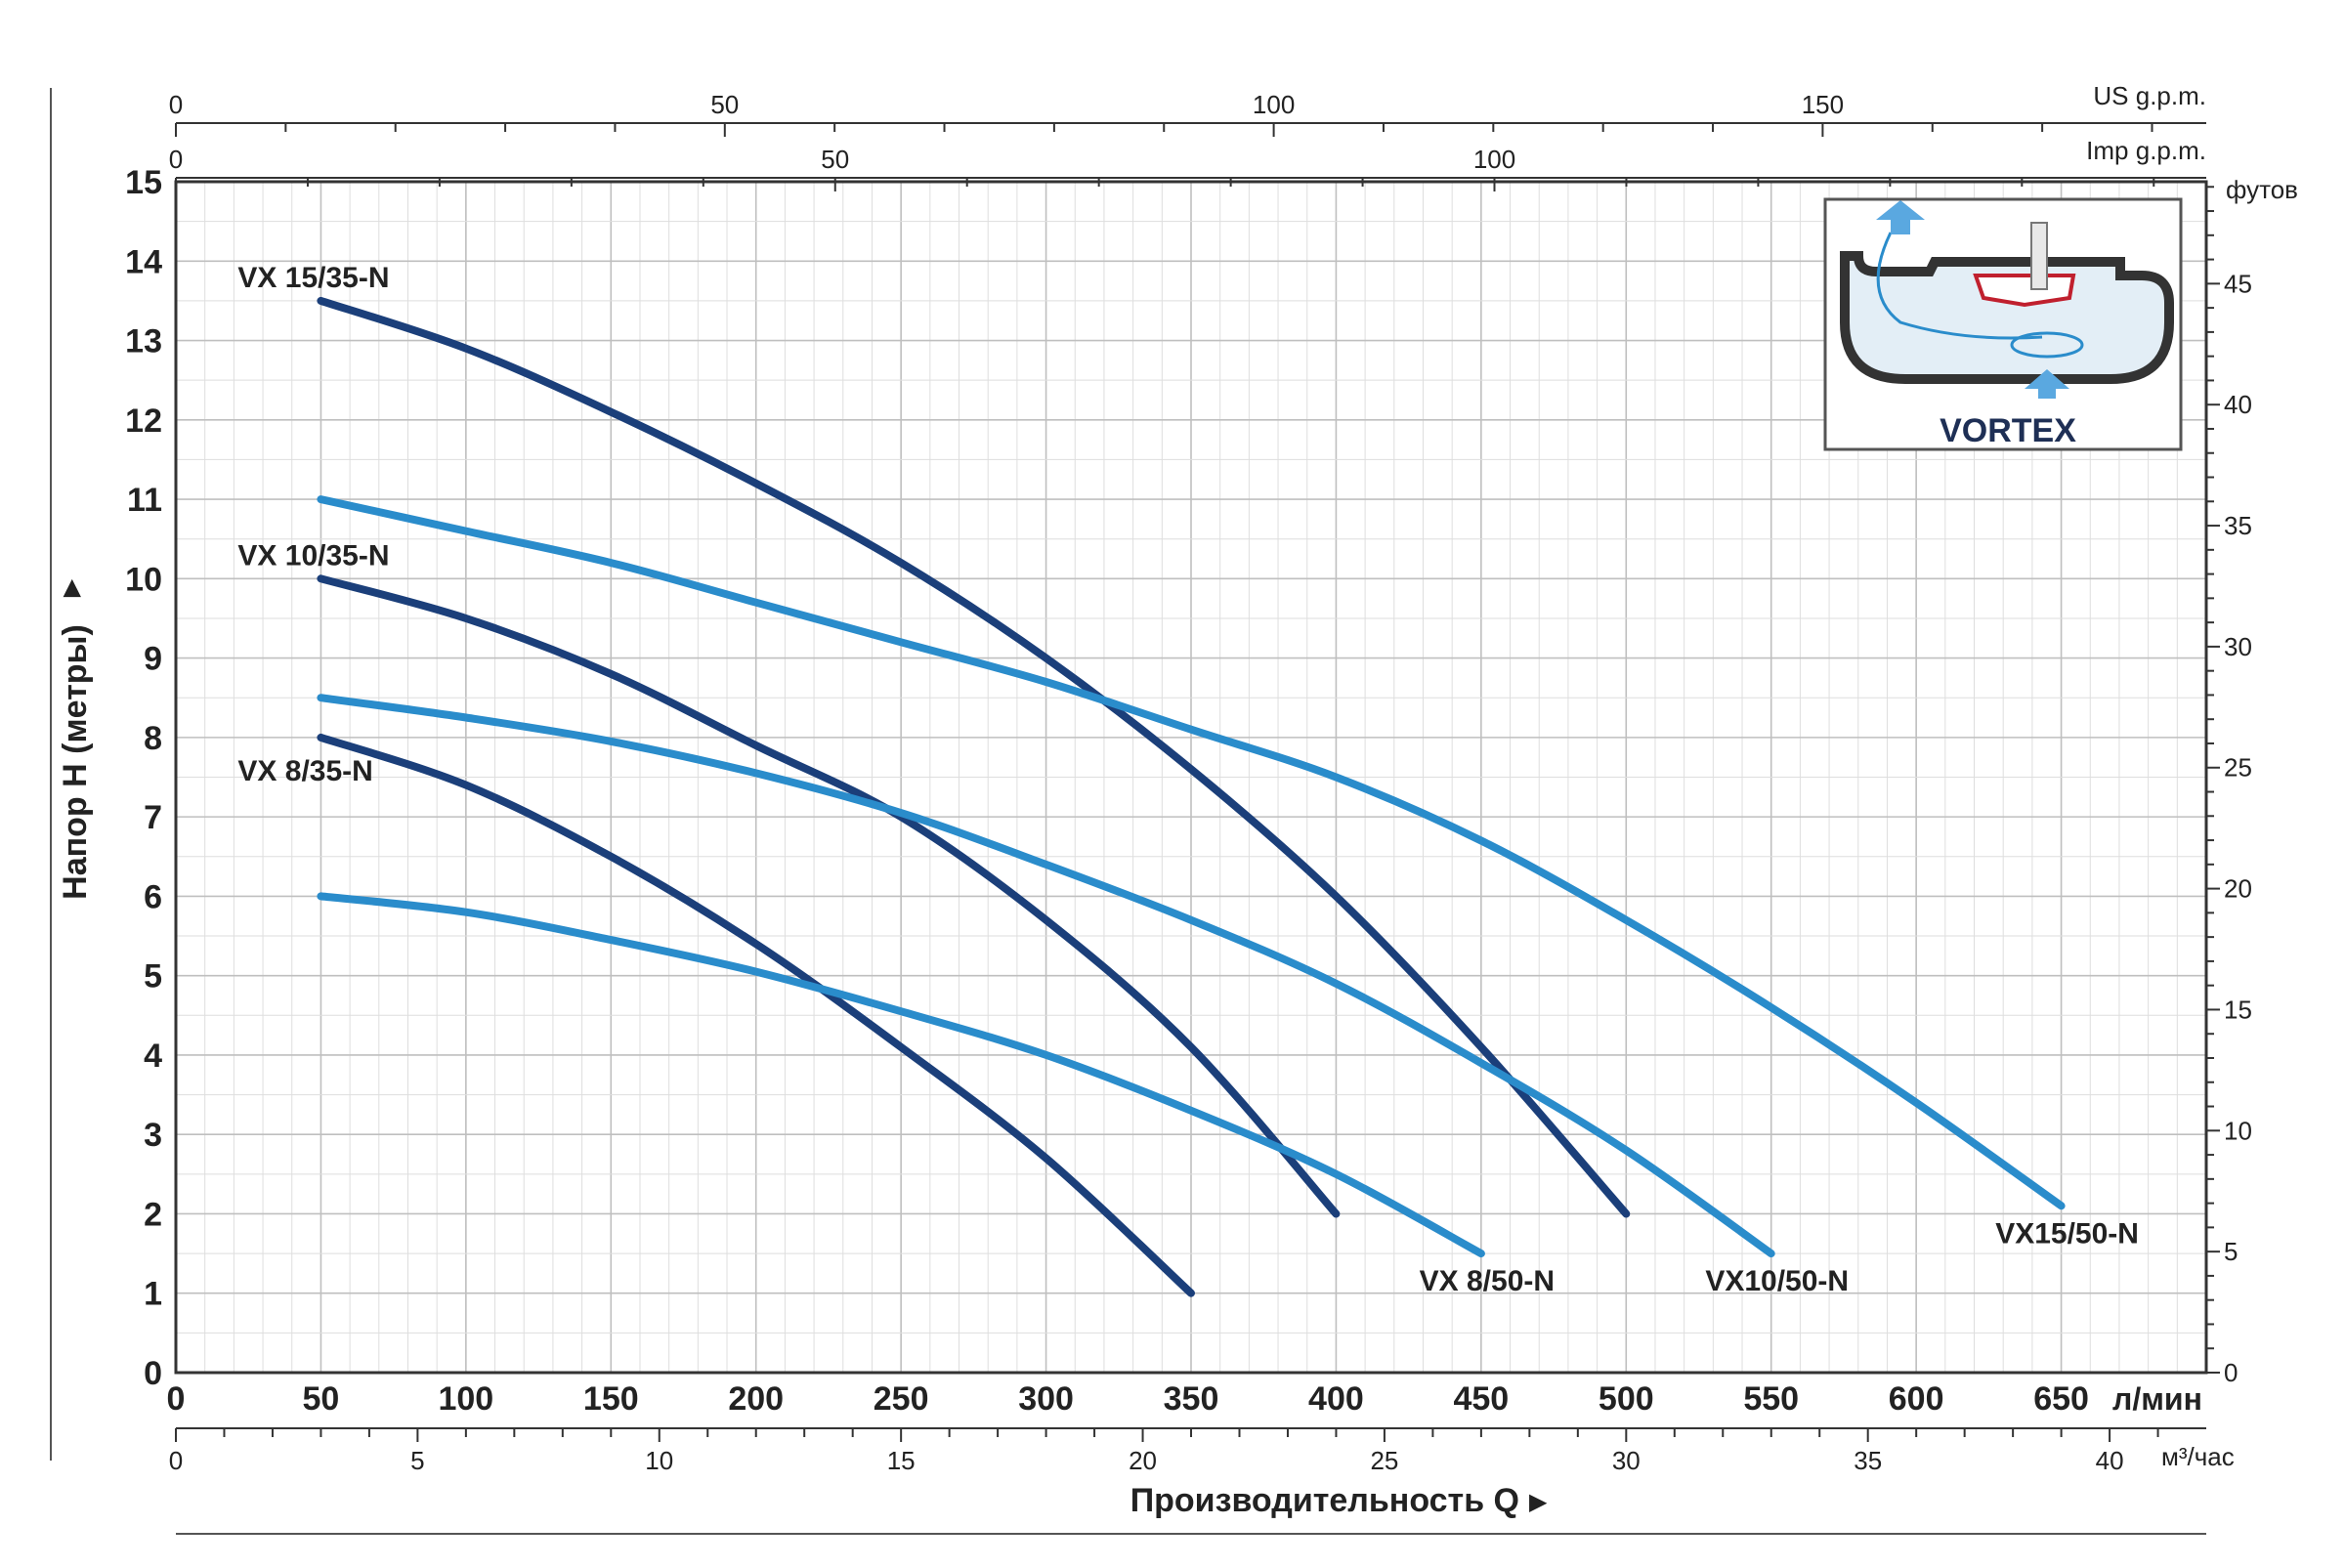 The image size is (2345, 1568). Describe the element at coordinates (2238, 525) in the screenshot. I see `feet-tick-label: 35` at that location.